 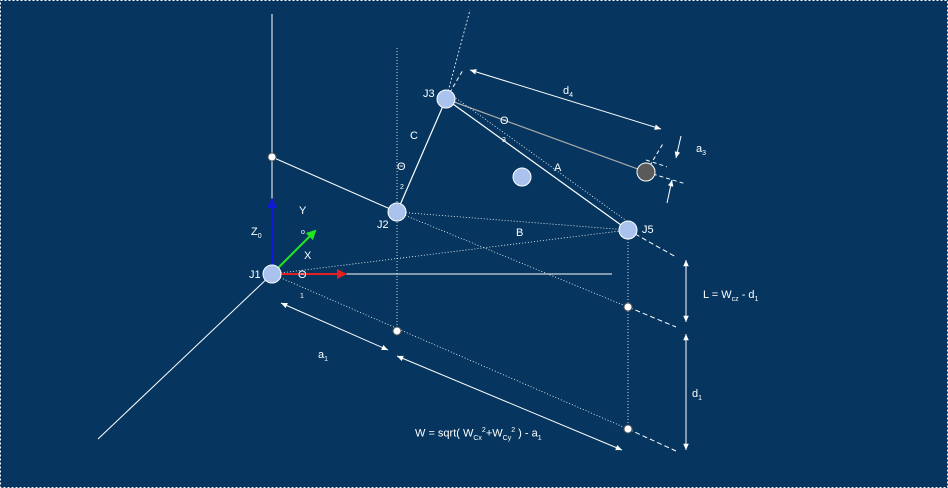 What do you see at coordinates (628, 429) in the screenshot?
I see `wrist-floor-point` at bounding box center [628, 429].